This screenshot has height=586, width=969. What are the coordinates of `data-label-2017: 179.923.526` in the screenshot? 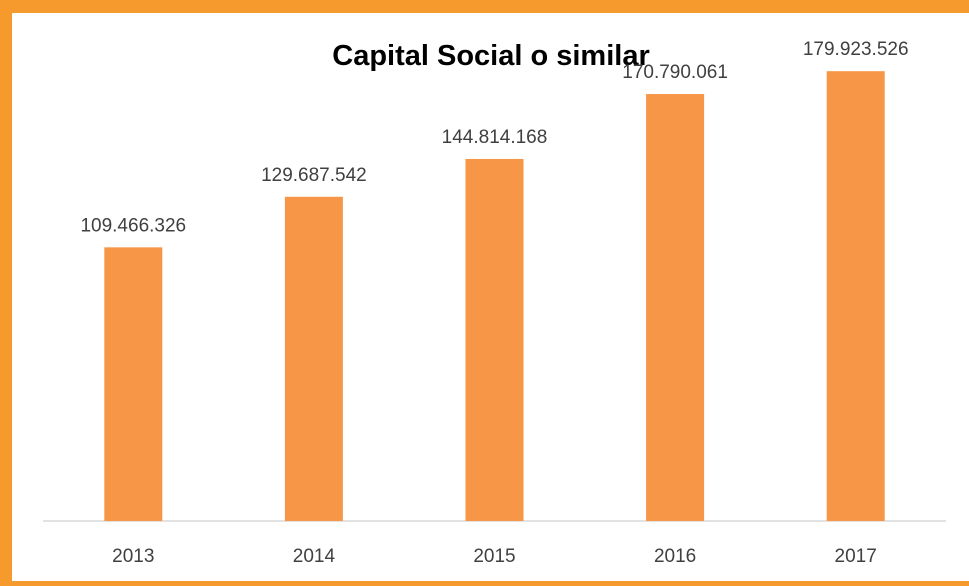 It's located at (856, 49).